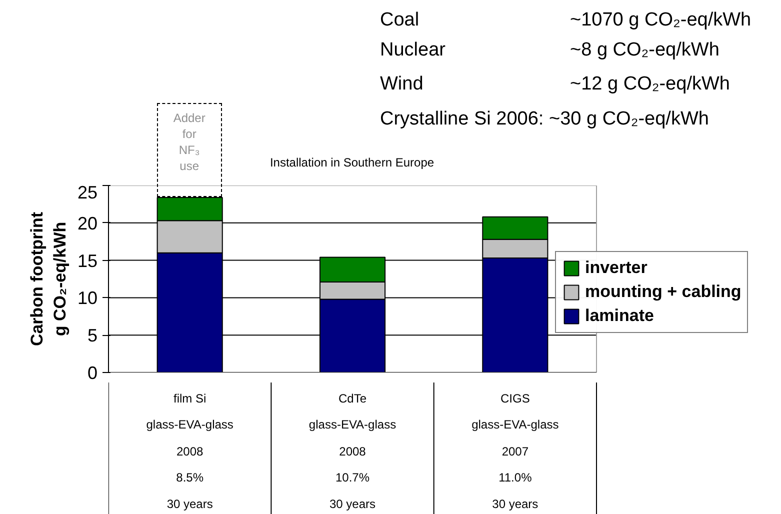 The width and height of the screenshot is (781, 514). Describe the element at coordinates (616, 268) in the screenshot. I see `legend-label: inverter` at that location.